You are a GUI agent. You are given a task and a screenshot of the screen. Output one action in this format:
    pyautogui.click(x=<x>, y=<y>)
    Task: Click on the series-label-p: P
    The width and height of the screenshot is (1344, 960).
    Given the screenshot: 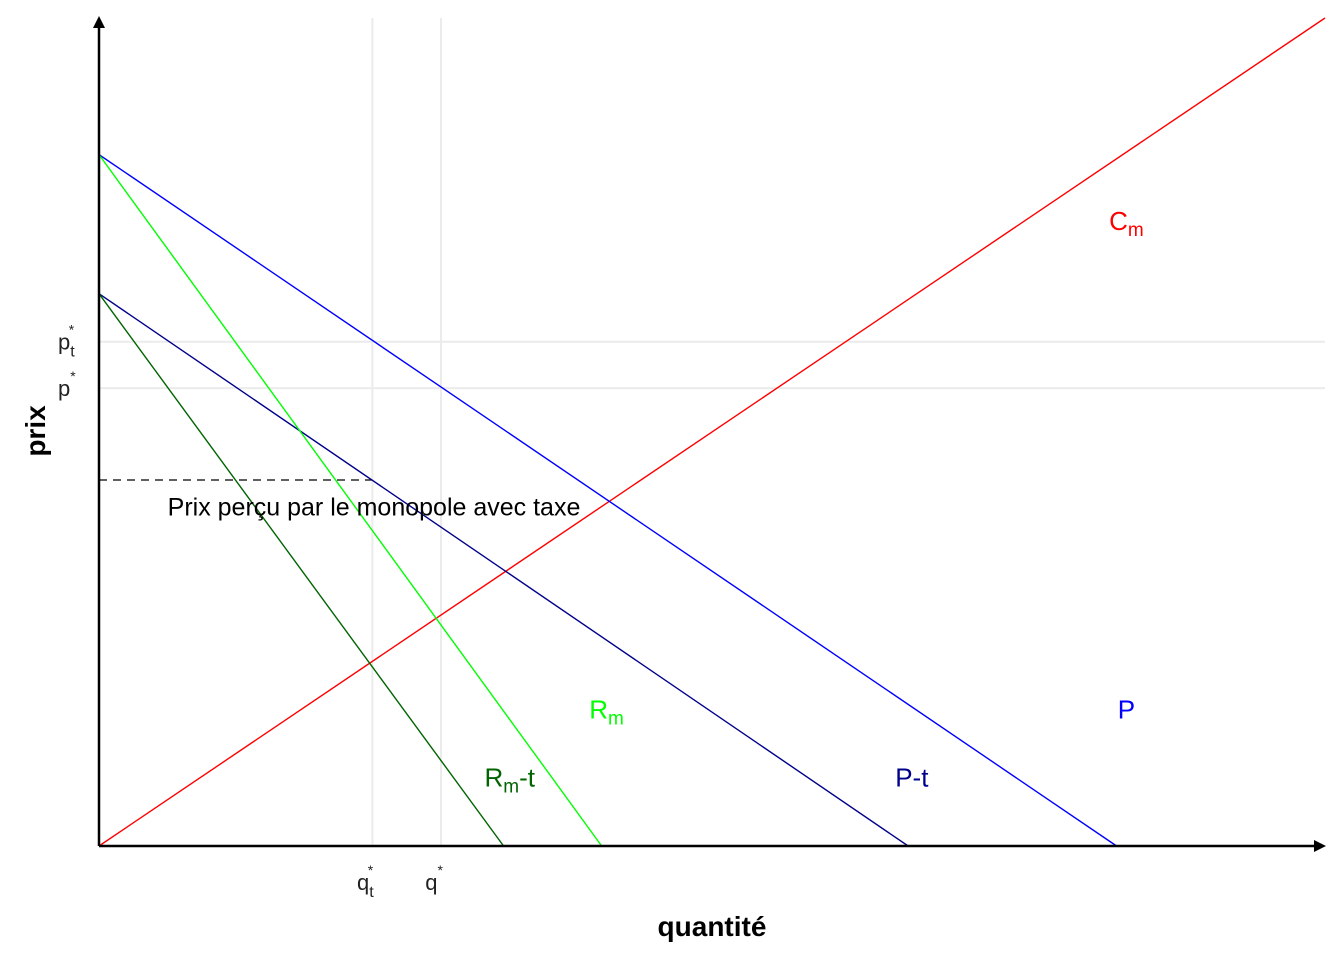 What is the action you would take?
    pyautogui.click(x=1126, y=709)
    